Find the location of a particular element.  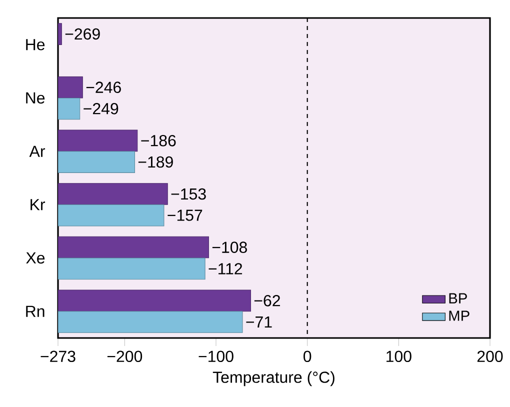

legend-label: MP is located at coordinates (459, 315).